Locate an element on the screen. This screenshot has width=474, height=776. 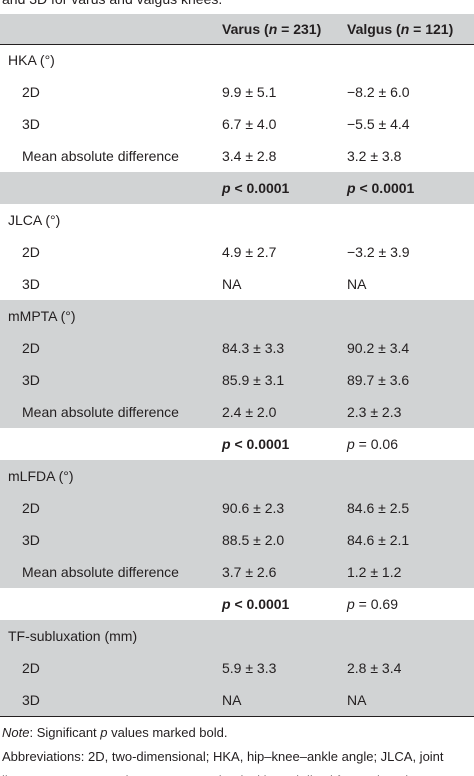
table-row: 3D 6.7 ± 4.0 −5.5 ± 4.4 is located at coordinates (237, 124).